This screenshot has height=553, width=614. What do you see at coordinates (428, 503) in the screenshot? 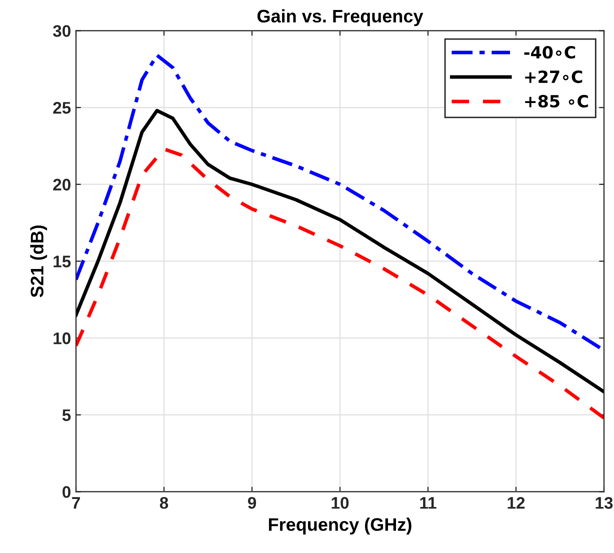
I see `x-tick-label: 11` at bounding box center [428, 503].